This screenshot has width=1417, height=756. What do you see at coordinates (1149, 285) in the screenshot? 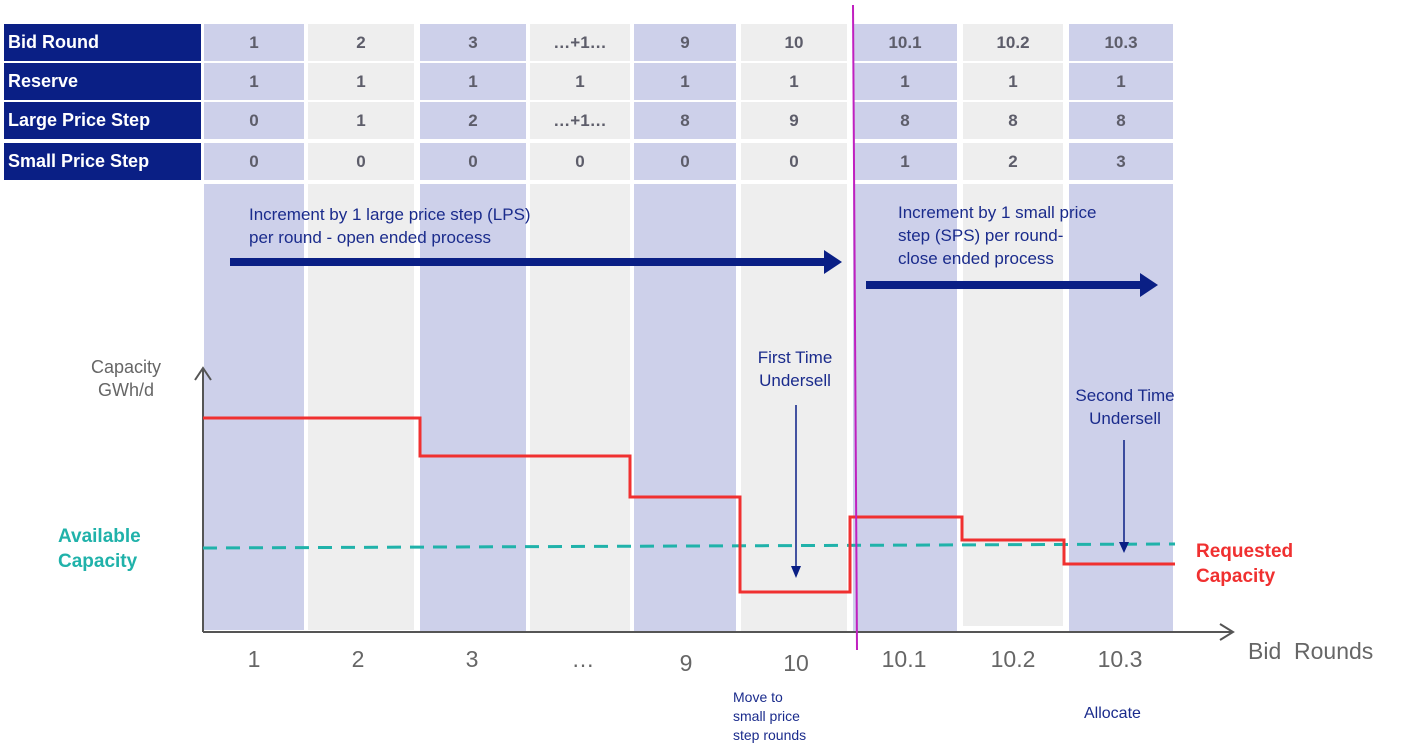
I see `sps-arrowhead` at bounding box center [1149, 285].